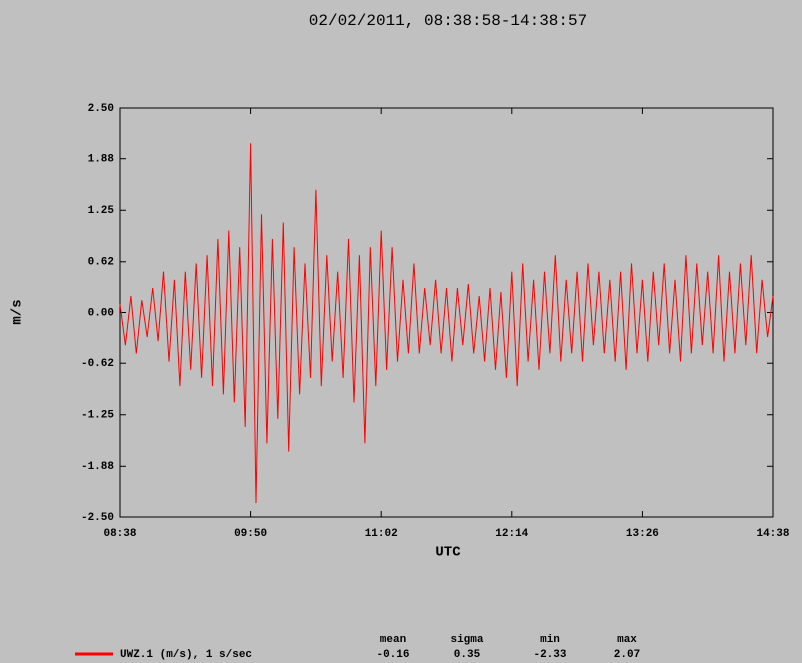 This screenshot has height=663, width=802. What do you see at coordinates (466, 640) in the screenshot?
I see `stat-header: sigma` at bounding box center [466, 640].